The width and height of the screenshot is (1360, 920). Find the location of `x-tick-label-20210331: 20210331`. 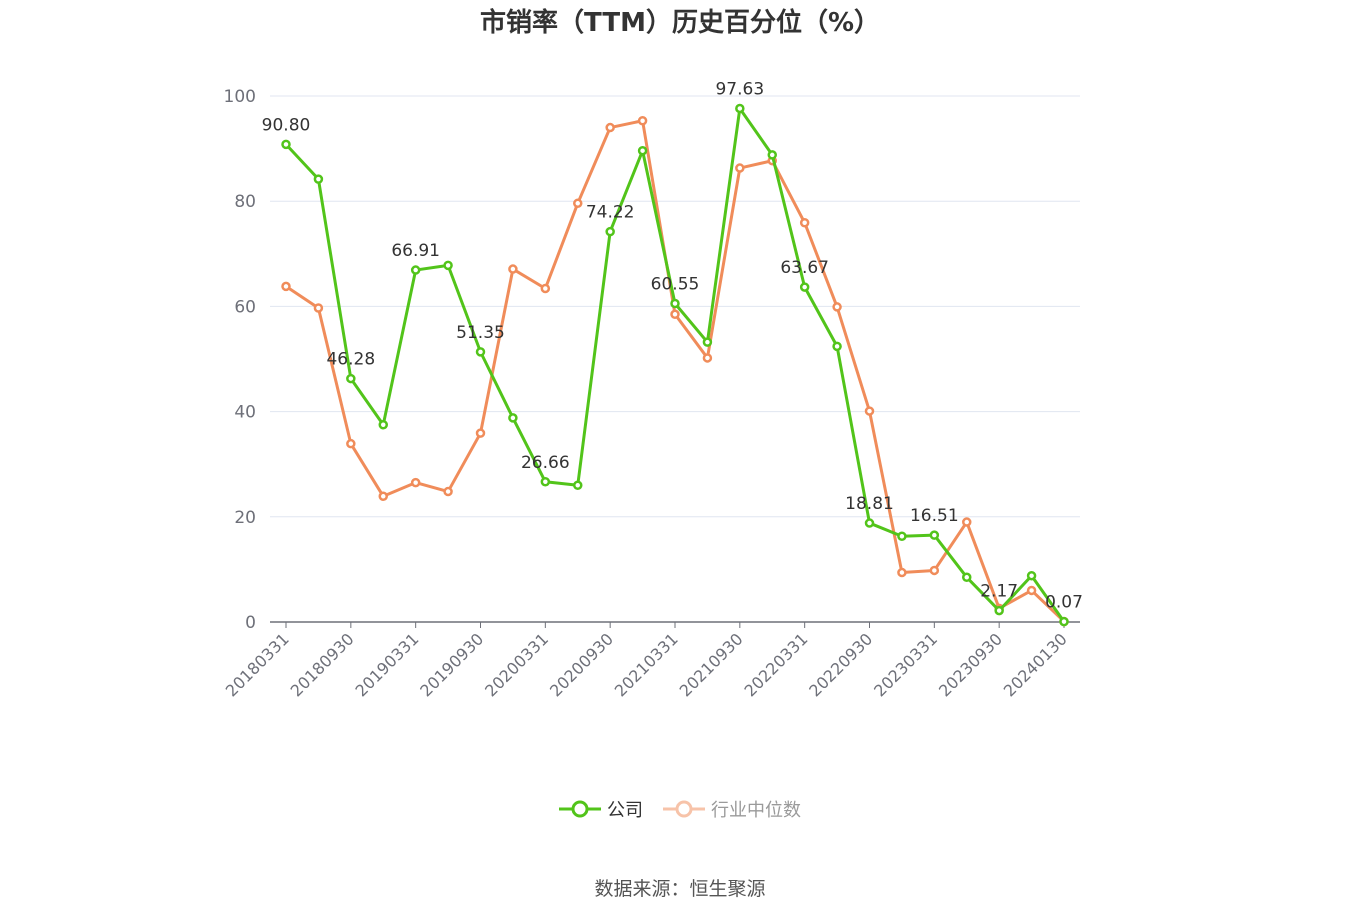

x-tick-label-20210331: 20210331 is located at coordinates (646, 664).